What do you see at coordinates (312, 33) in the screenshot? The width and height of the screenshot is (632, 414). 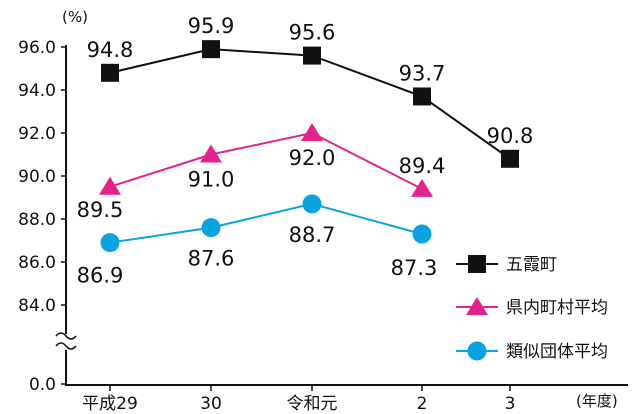 I see `data-label: 95.6` at bounding box center [312, 33].